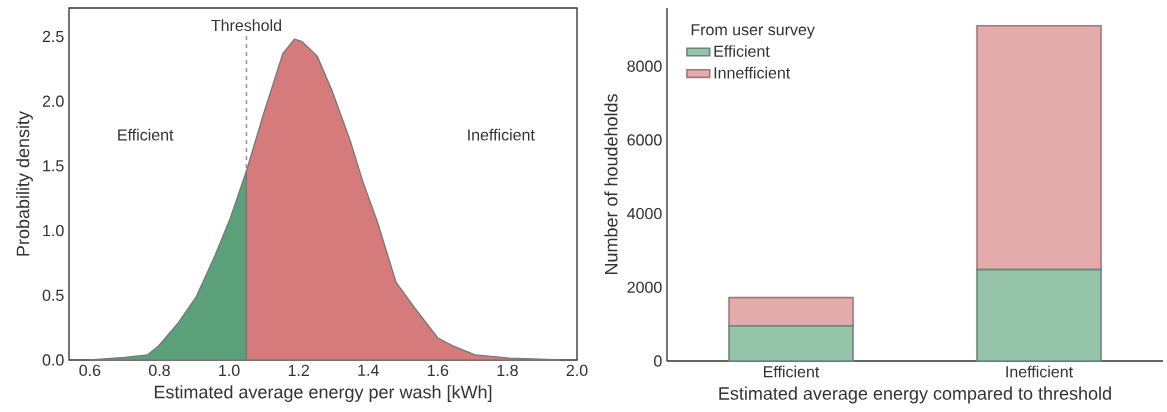  What do you see at coordinates (229, 370) in the screenshot?
I see `x-tick-label: 1.0` at bounding box center [229, 370].